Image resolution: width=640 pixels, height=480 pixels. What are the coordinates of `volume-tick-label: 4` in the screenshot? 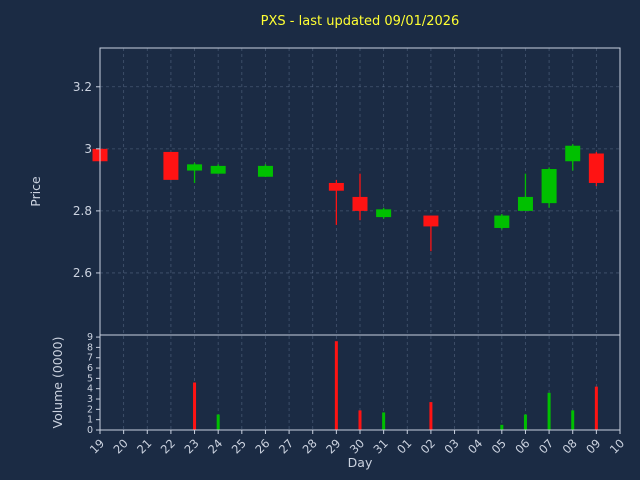 It's located at (90, 389).